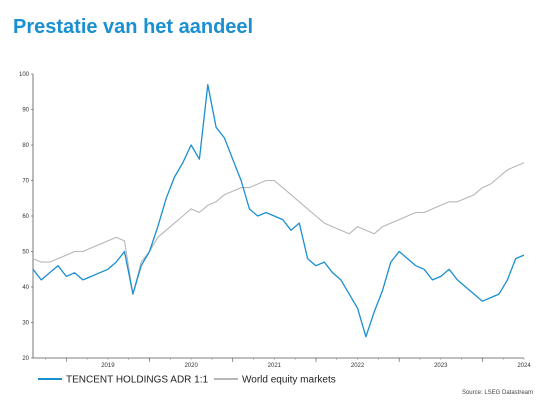 The image size is (541, 402). I want to click on y-tick-label: 60, so click(25, 217).